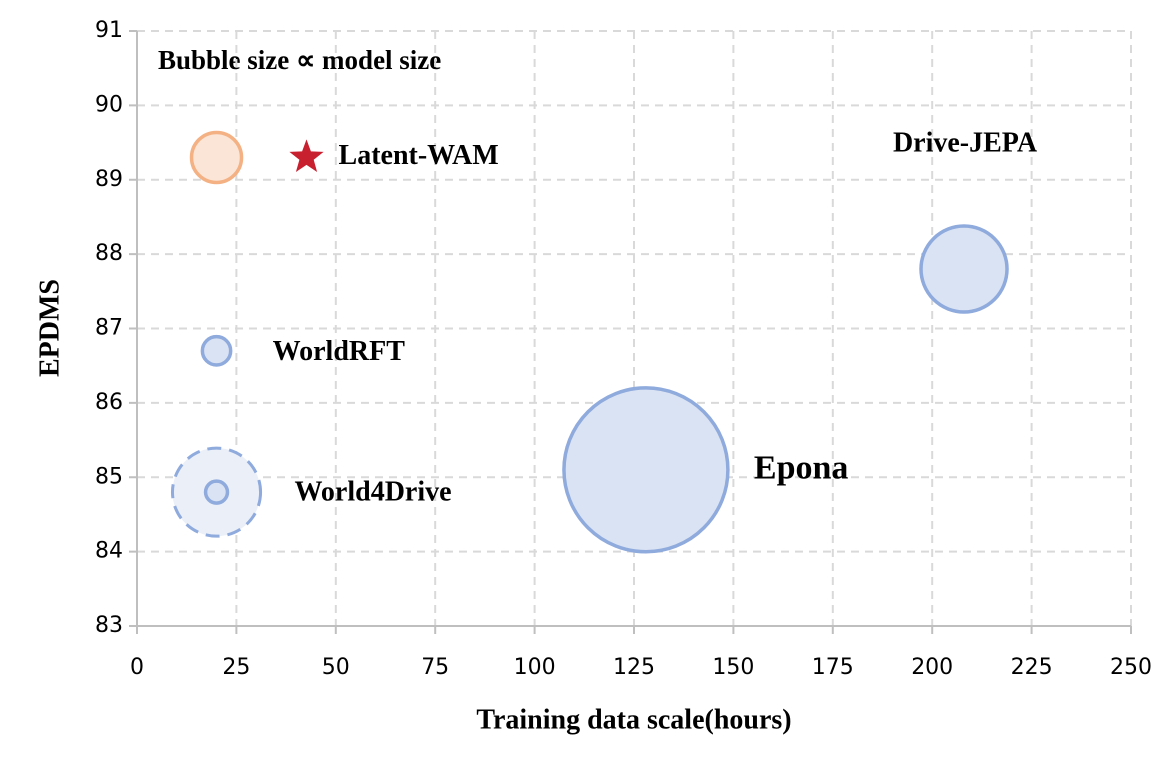 The height and width of the screenshot is (773, 1166). What do you see at coordinates (109, 625) in the screenshot?
I see `y-tick-label: 83` at bounding box center [109, 625].